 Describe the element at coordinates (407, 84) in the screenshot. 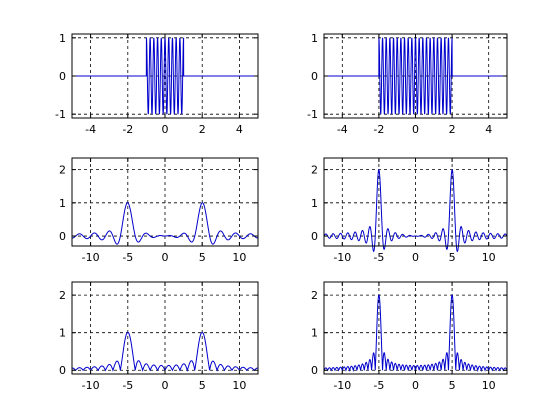

I see `subplot-2: -4 -2 0 2 4 -1 0 1` at that location.